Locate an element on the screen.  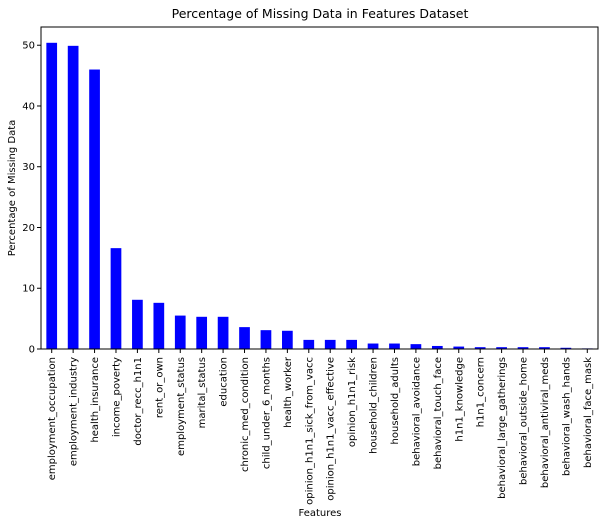
x-tick-label: health_insurance is located at coordinates (95, 400).